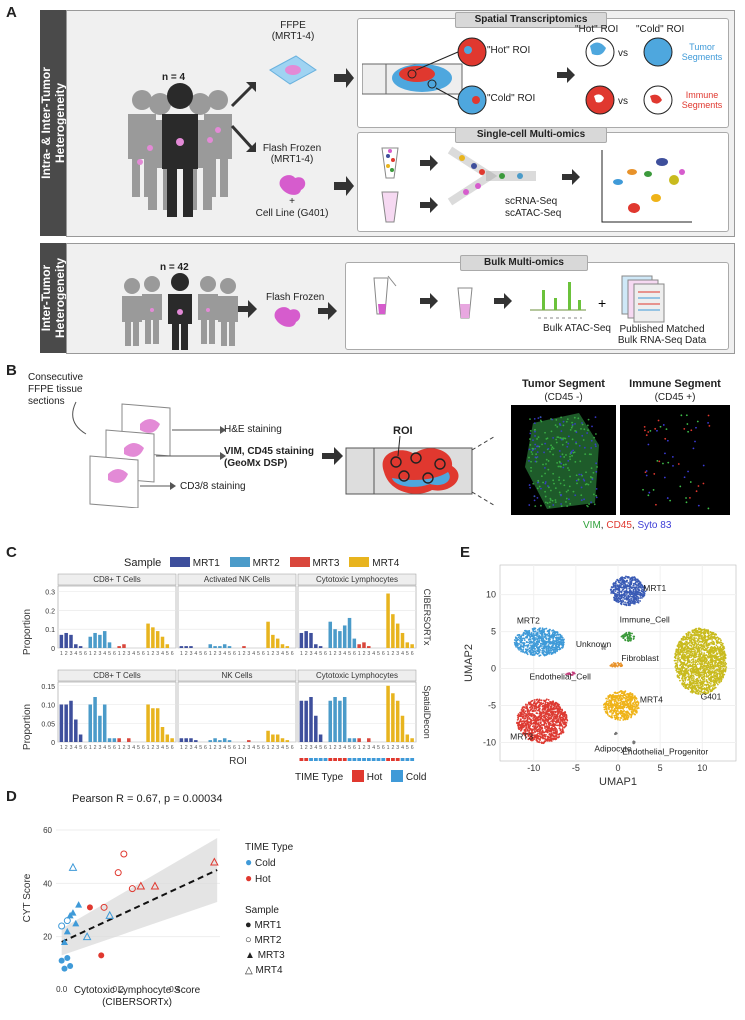 The width and height of the screenshot is (745, 1020). Describe the element at coordinates (293, 31) in the screenshot. I see `ffpe-label: FFPE (MRT1-4)` at that location.